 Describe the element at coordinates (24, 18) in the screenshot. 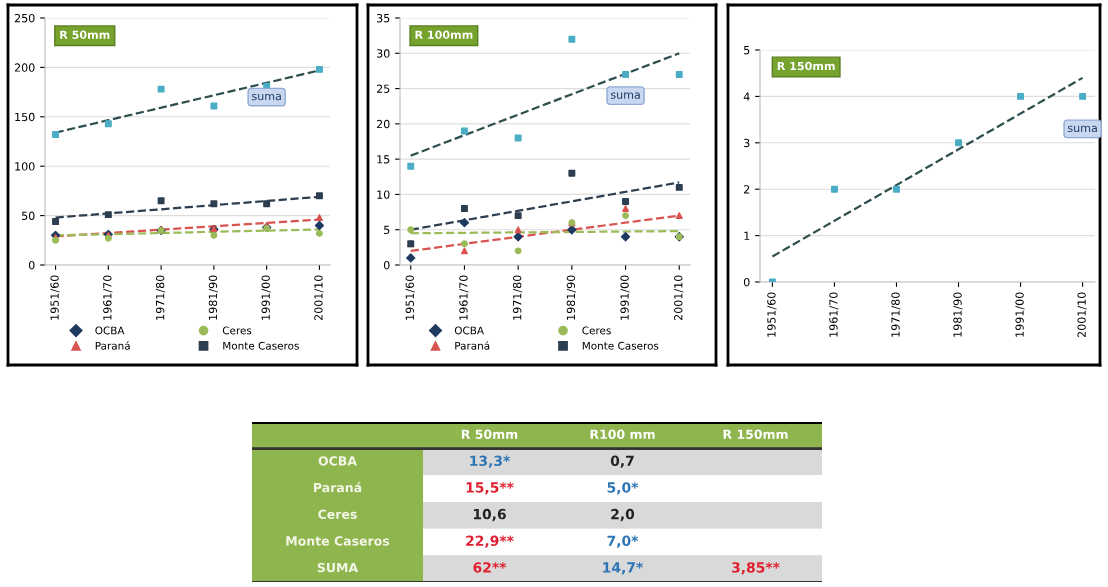

I see `y-tick-label: 250` at that location.